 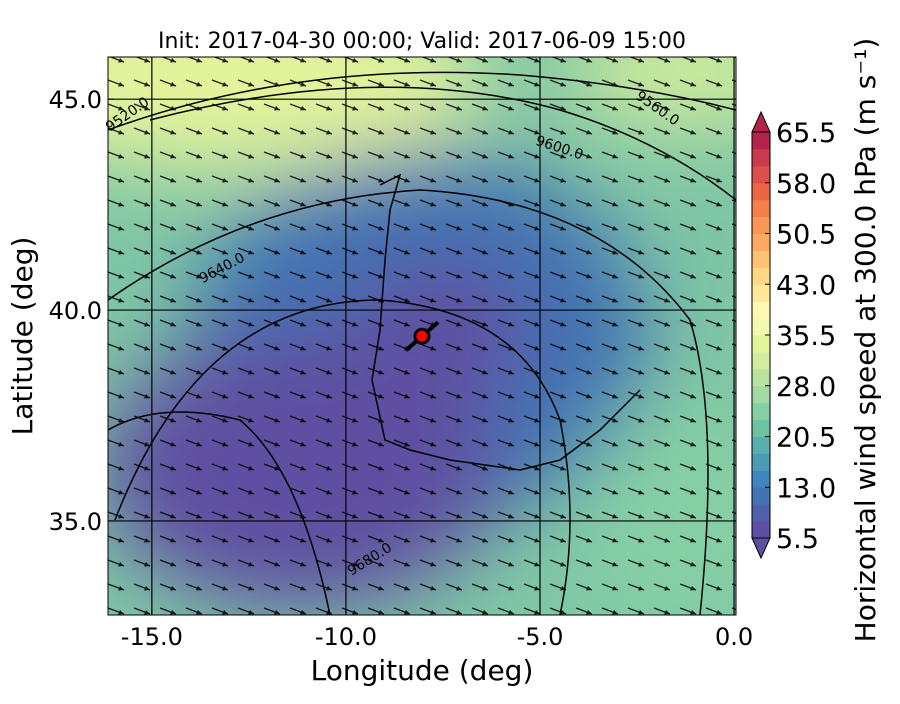 What do you see at coordinates (422, 670) in the screenshot?
I see `x-axis-label: Longitude (deg)` at bounding box center [422, 670].